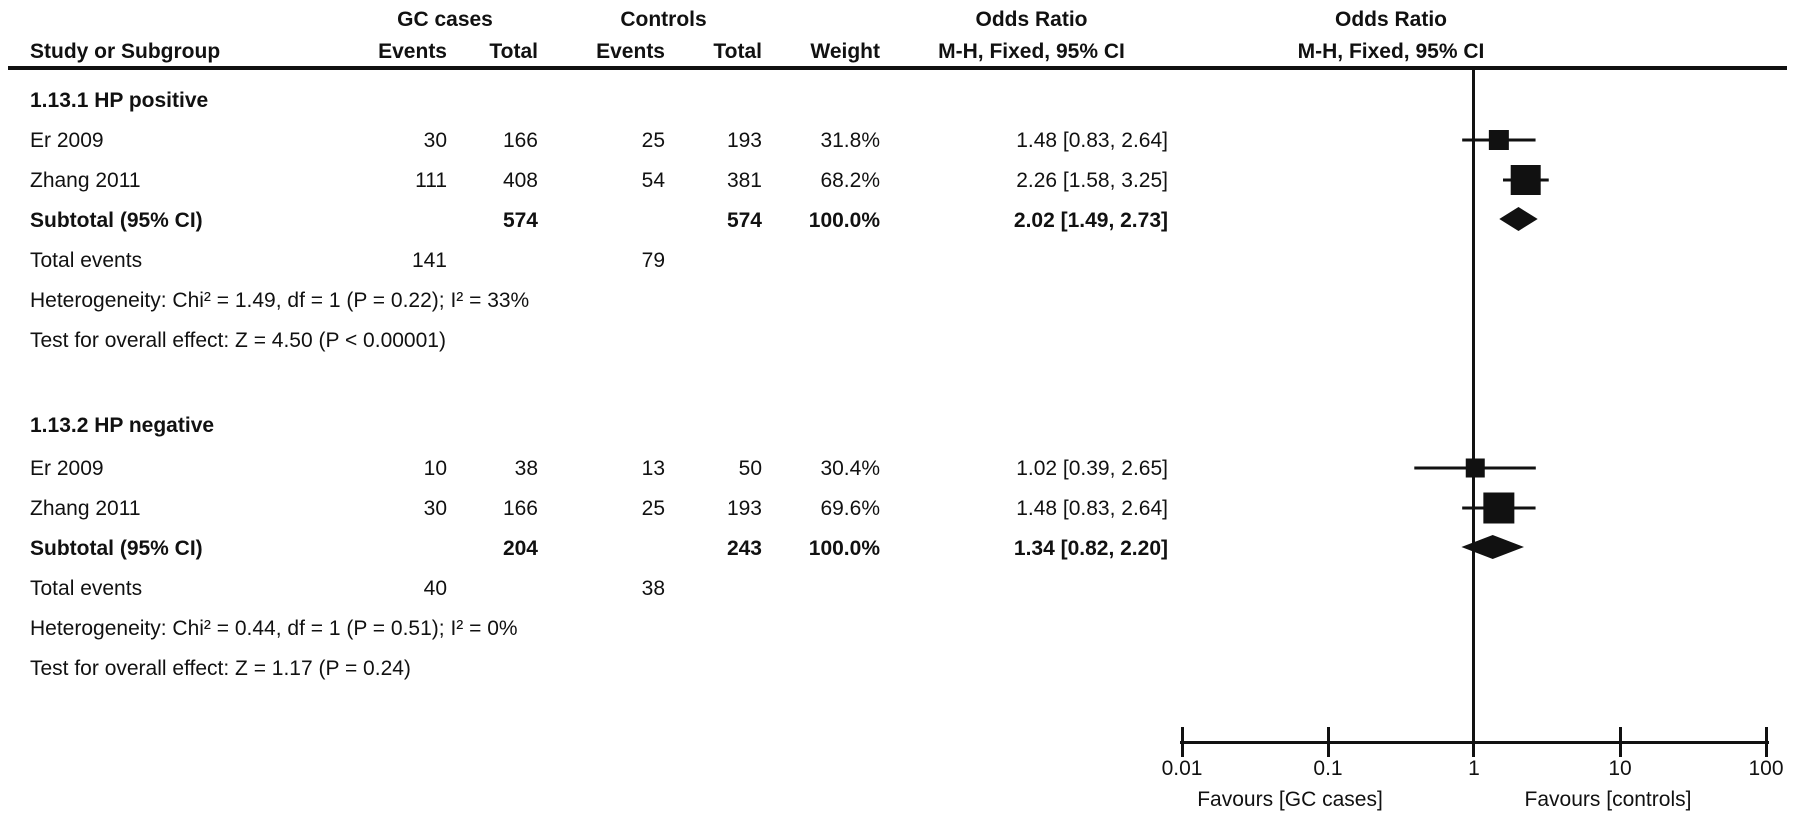 The image size is (1795, 837). What do you see at coordinates (1328, 768) in the screenshot?
I see `axis-tick-label: 0.1` at bounding box center [1328, 768].